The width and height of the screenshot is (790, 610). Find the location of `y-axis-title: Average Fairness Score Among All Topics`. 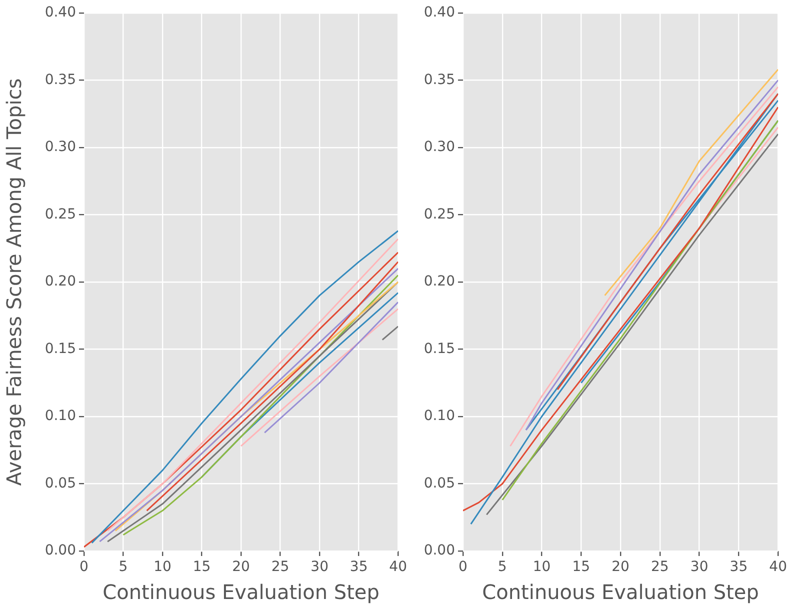

y-axis-title: Average Fairness Score Among All Topics is located at coordinates (14, 282).